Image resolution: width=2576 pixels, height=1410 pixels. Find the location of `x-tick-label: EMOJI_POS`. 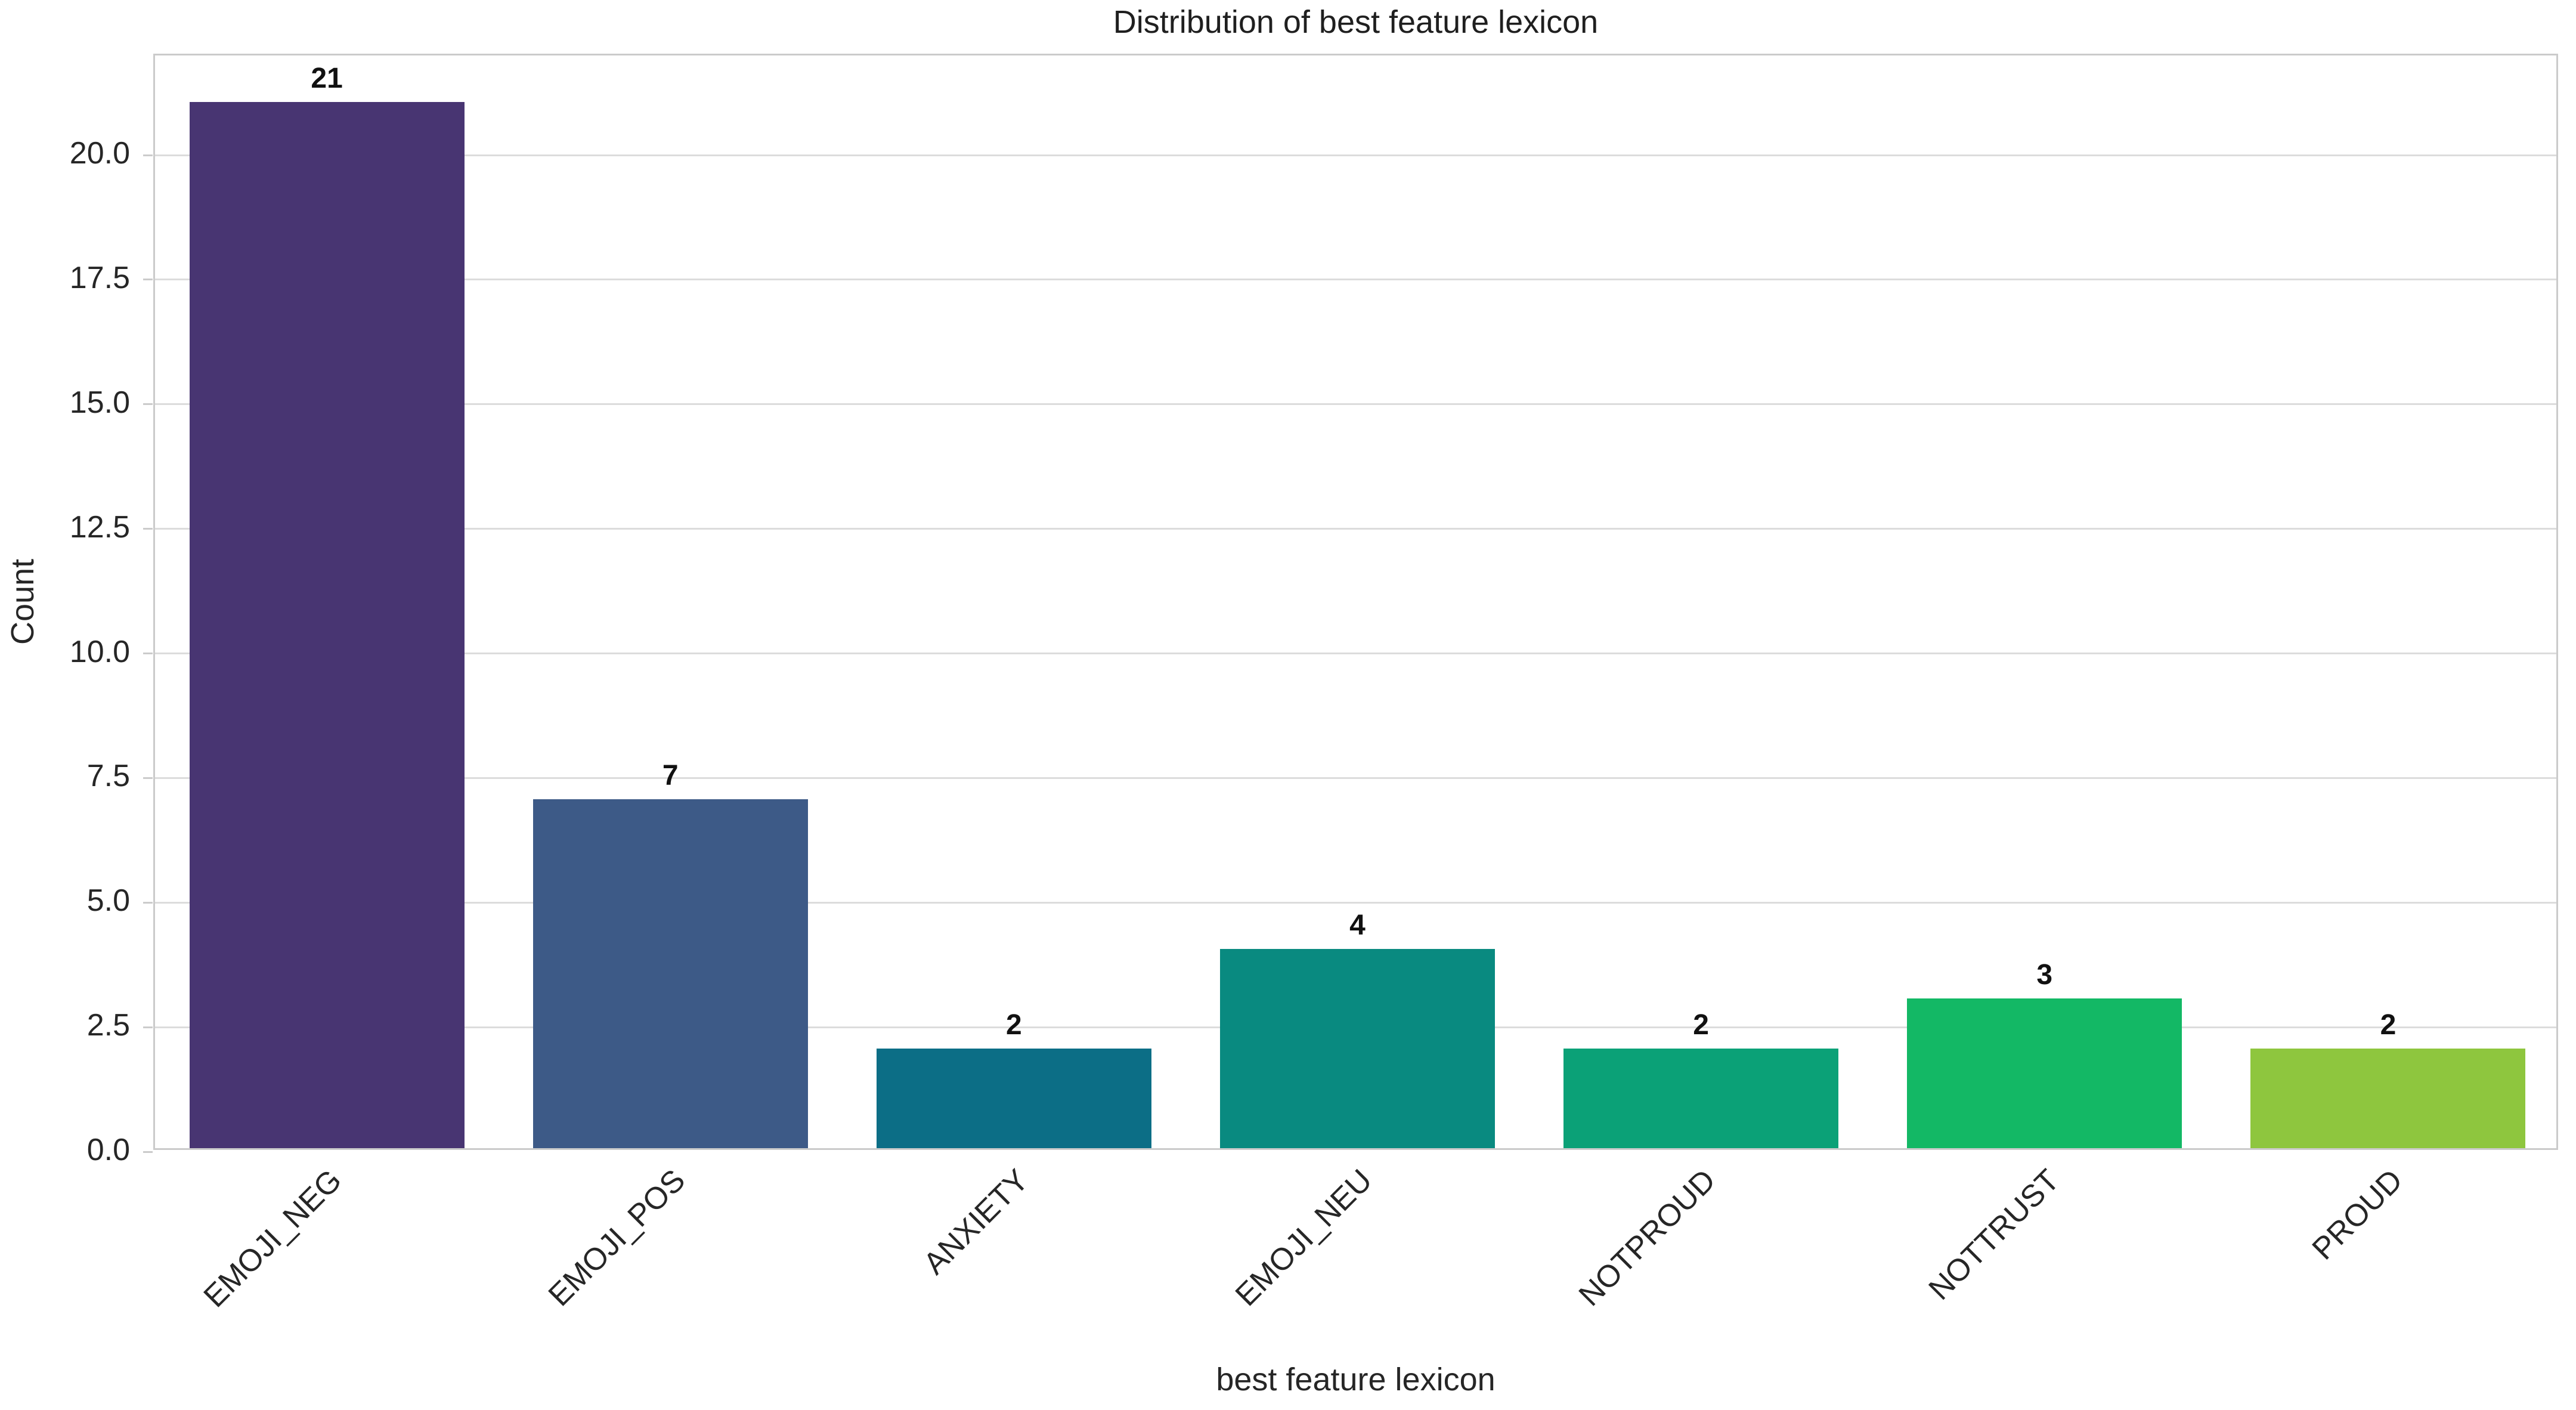

x-tick-label: EMOJI_POS is located at coordinates (617, 1237).